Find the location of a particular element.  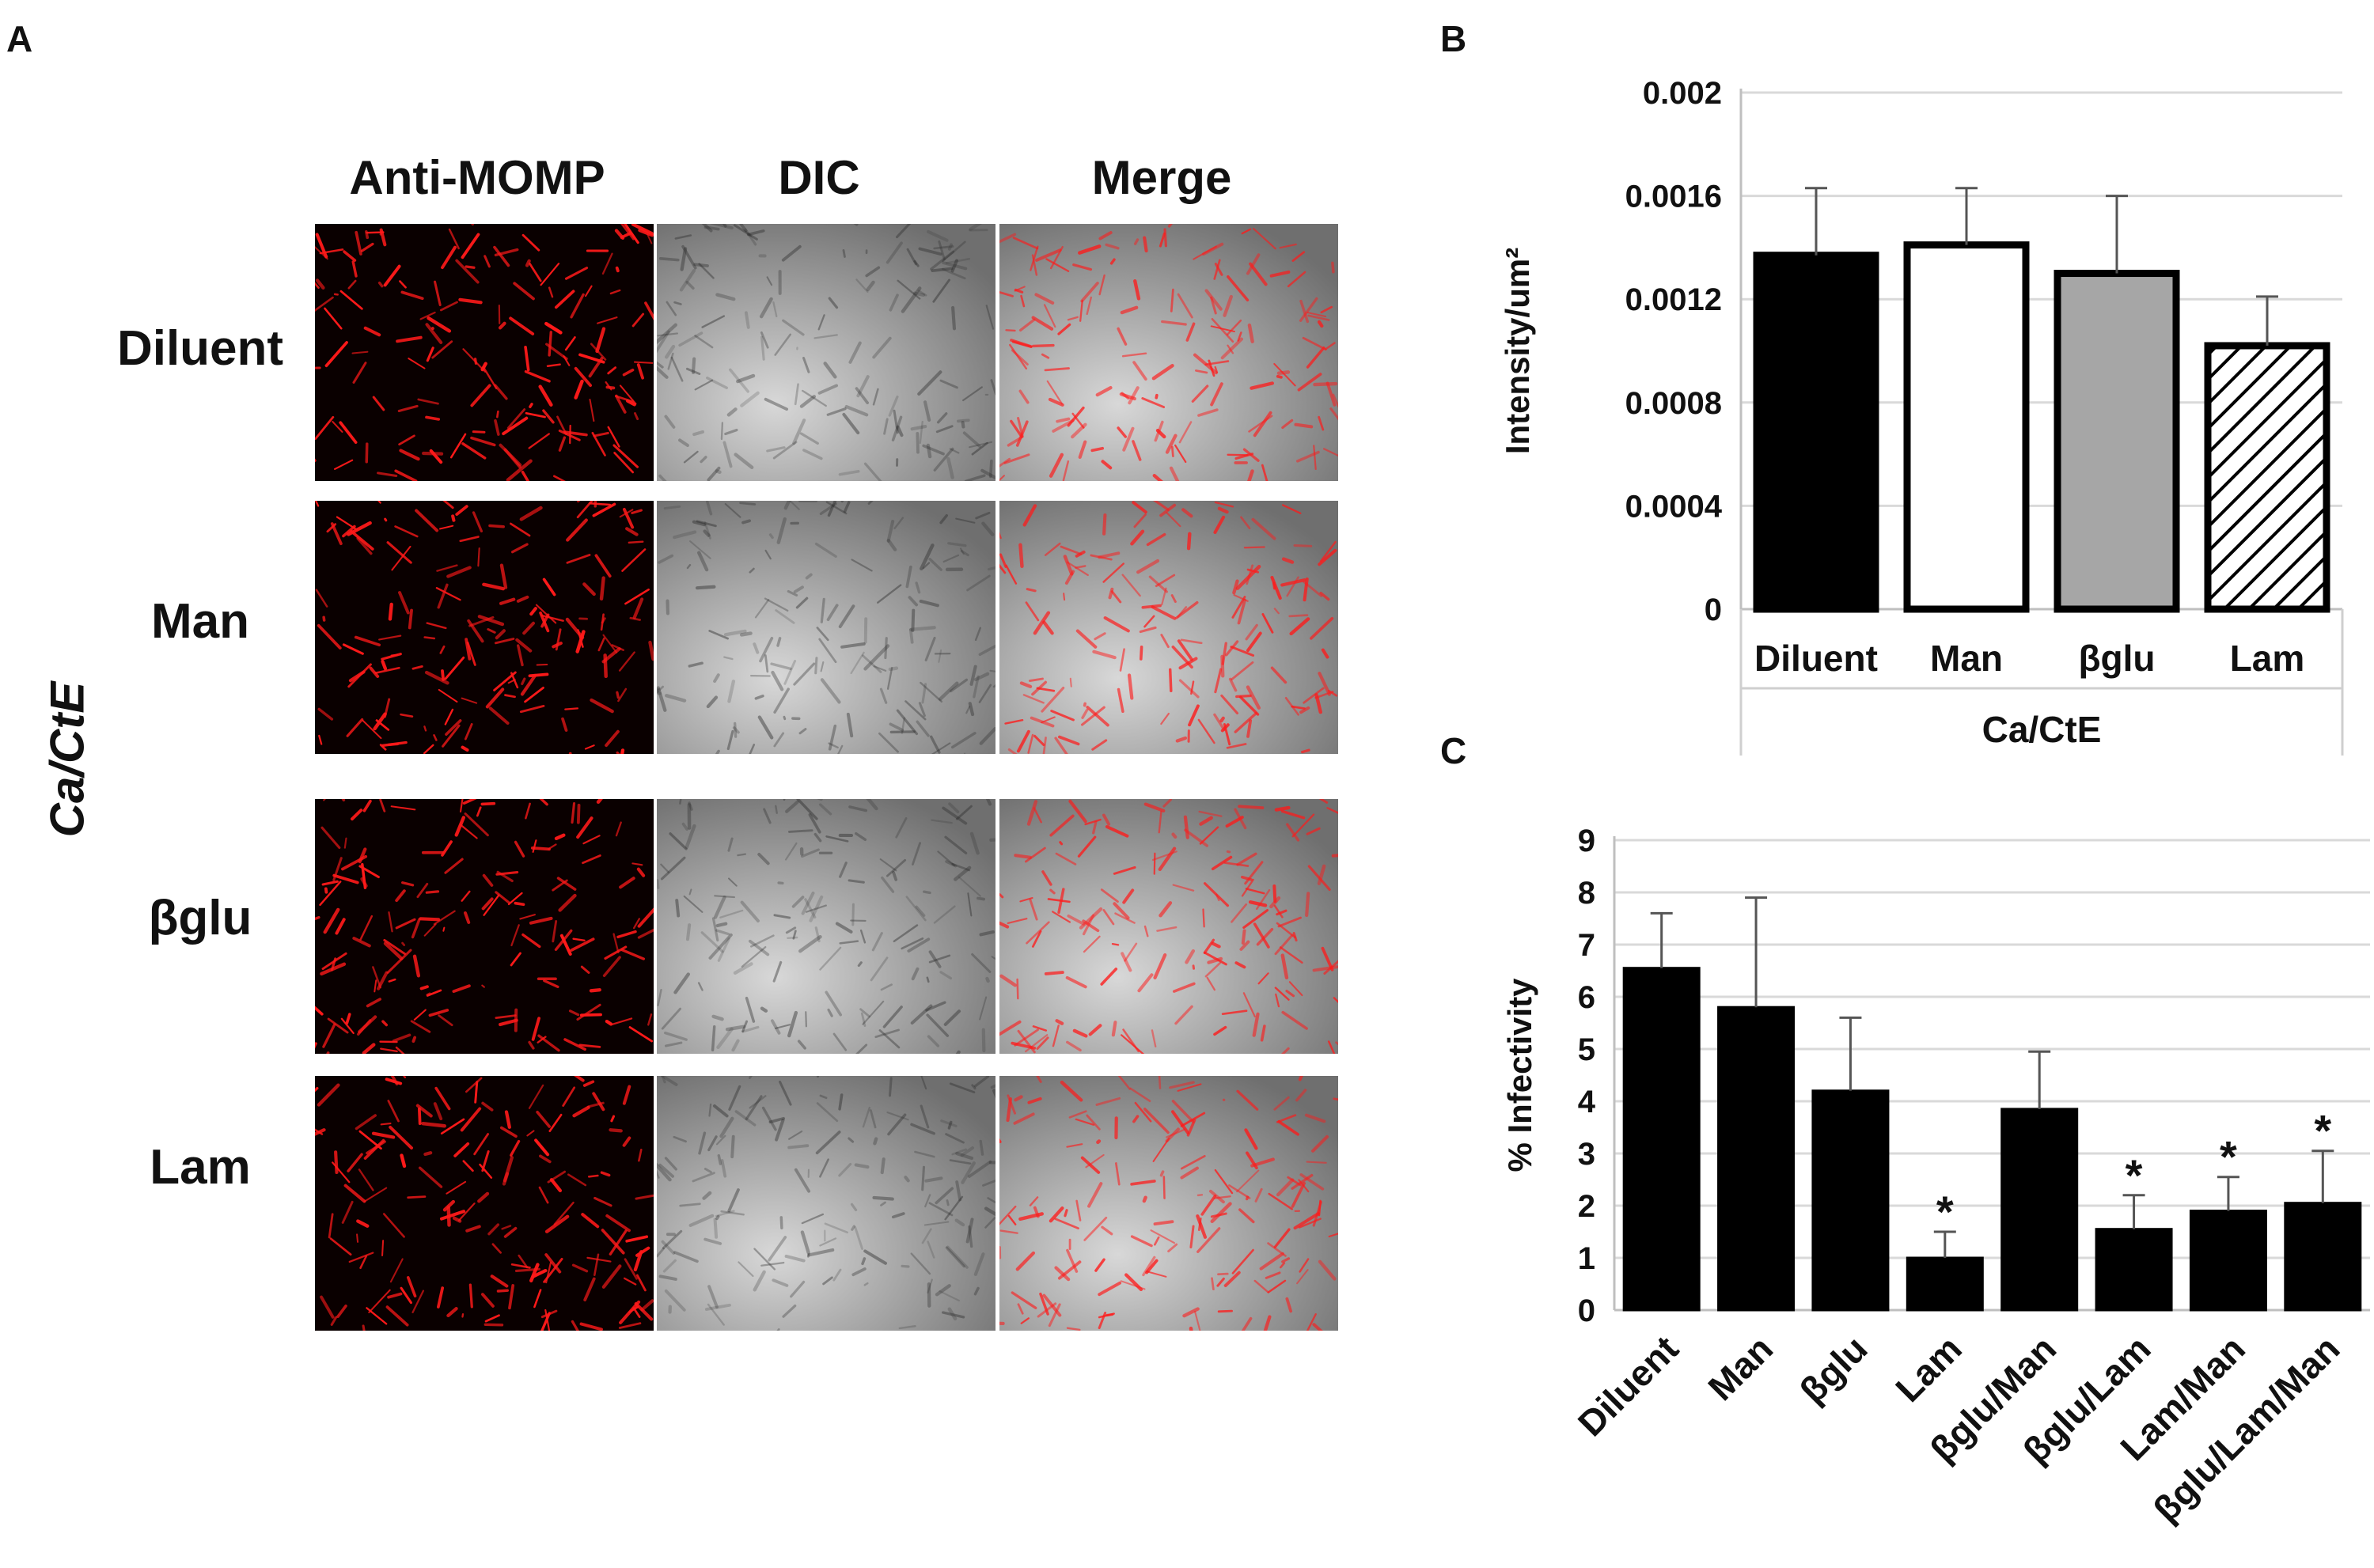

y-tick-label: 4 is located at coordinates (1587, 1102).